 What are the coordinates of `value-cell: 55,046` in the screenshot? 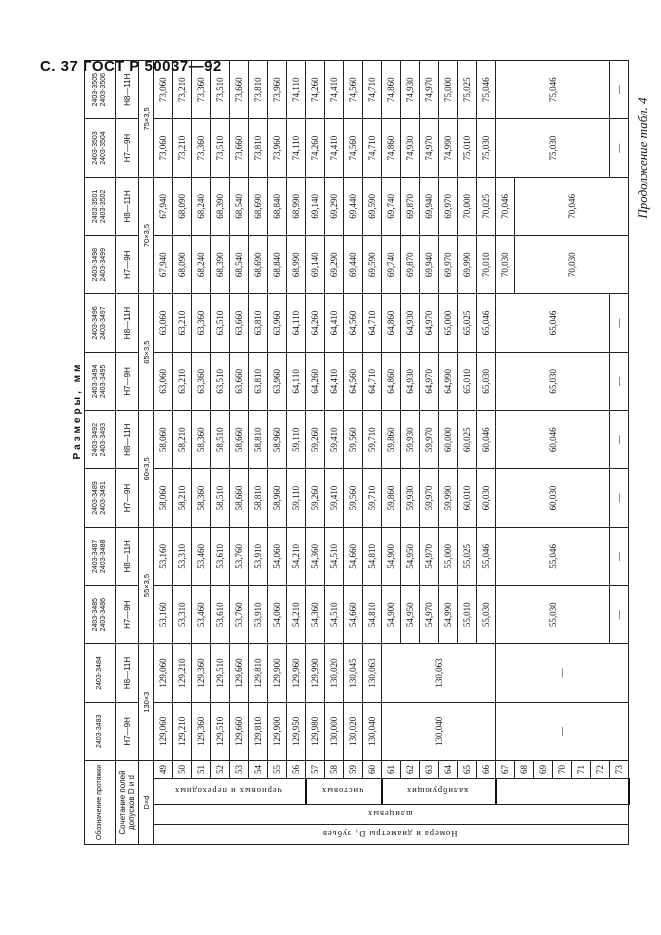 It's located at (486, 556).